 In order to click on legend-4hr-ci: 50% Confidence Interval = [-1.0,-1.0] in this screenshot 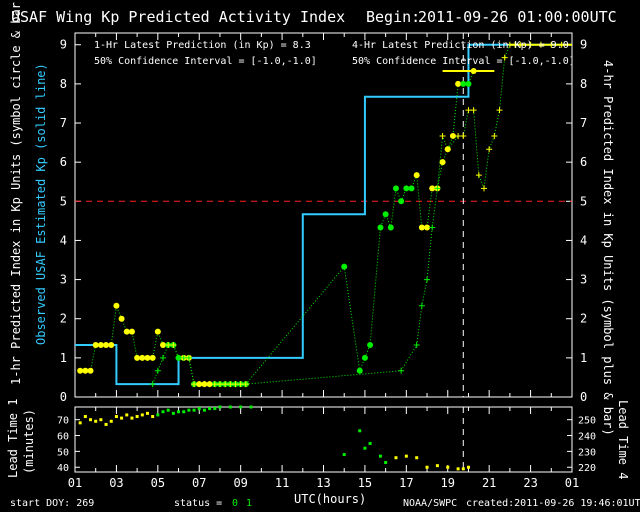, I will do `click(463, 61)`.